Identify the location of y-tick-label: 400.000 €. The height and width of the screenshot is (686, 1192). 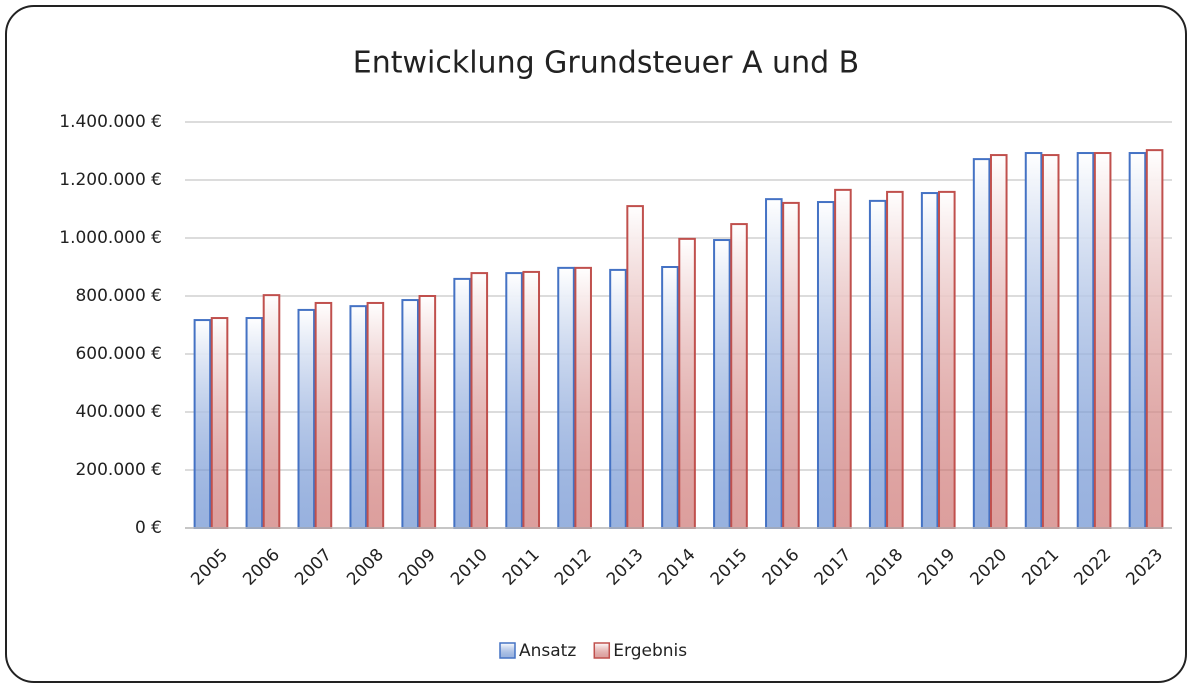
(118, 412).